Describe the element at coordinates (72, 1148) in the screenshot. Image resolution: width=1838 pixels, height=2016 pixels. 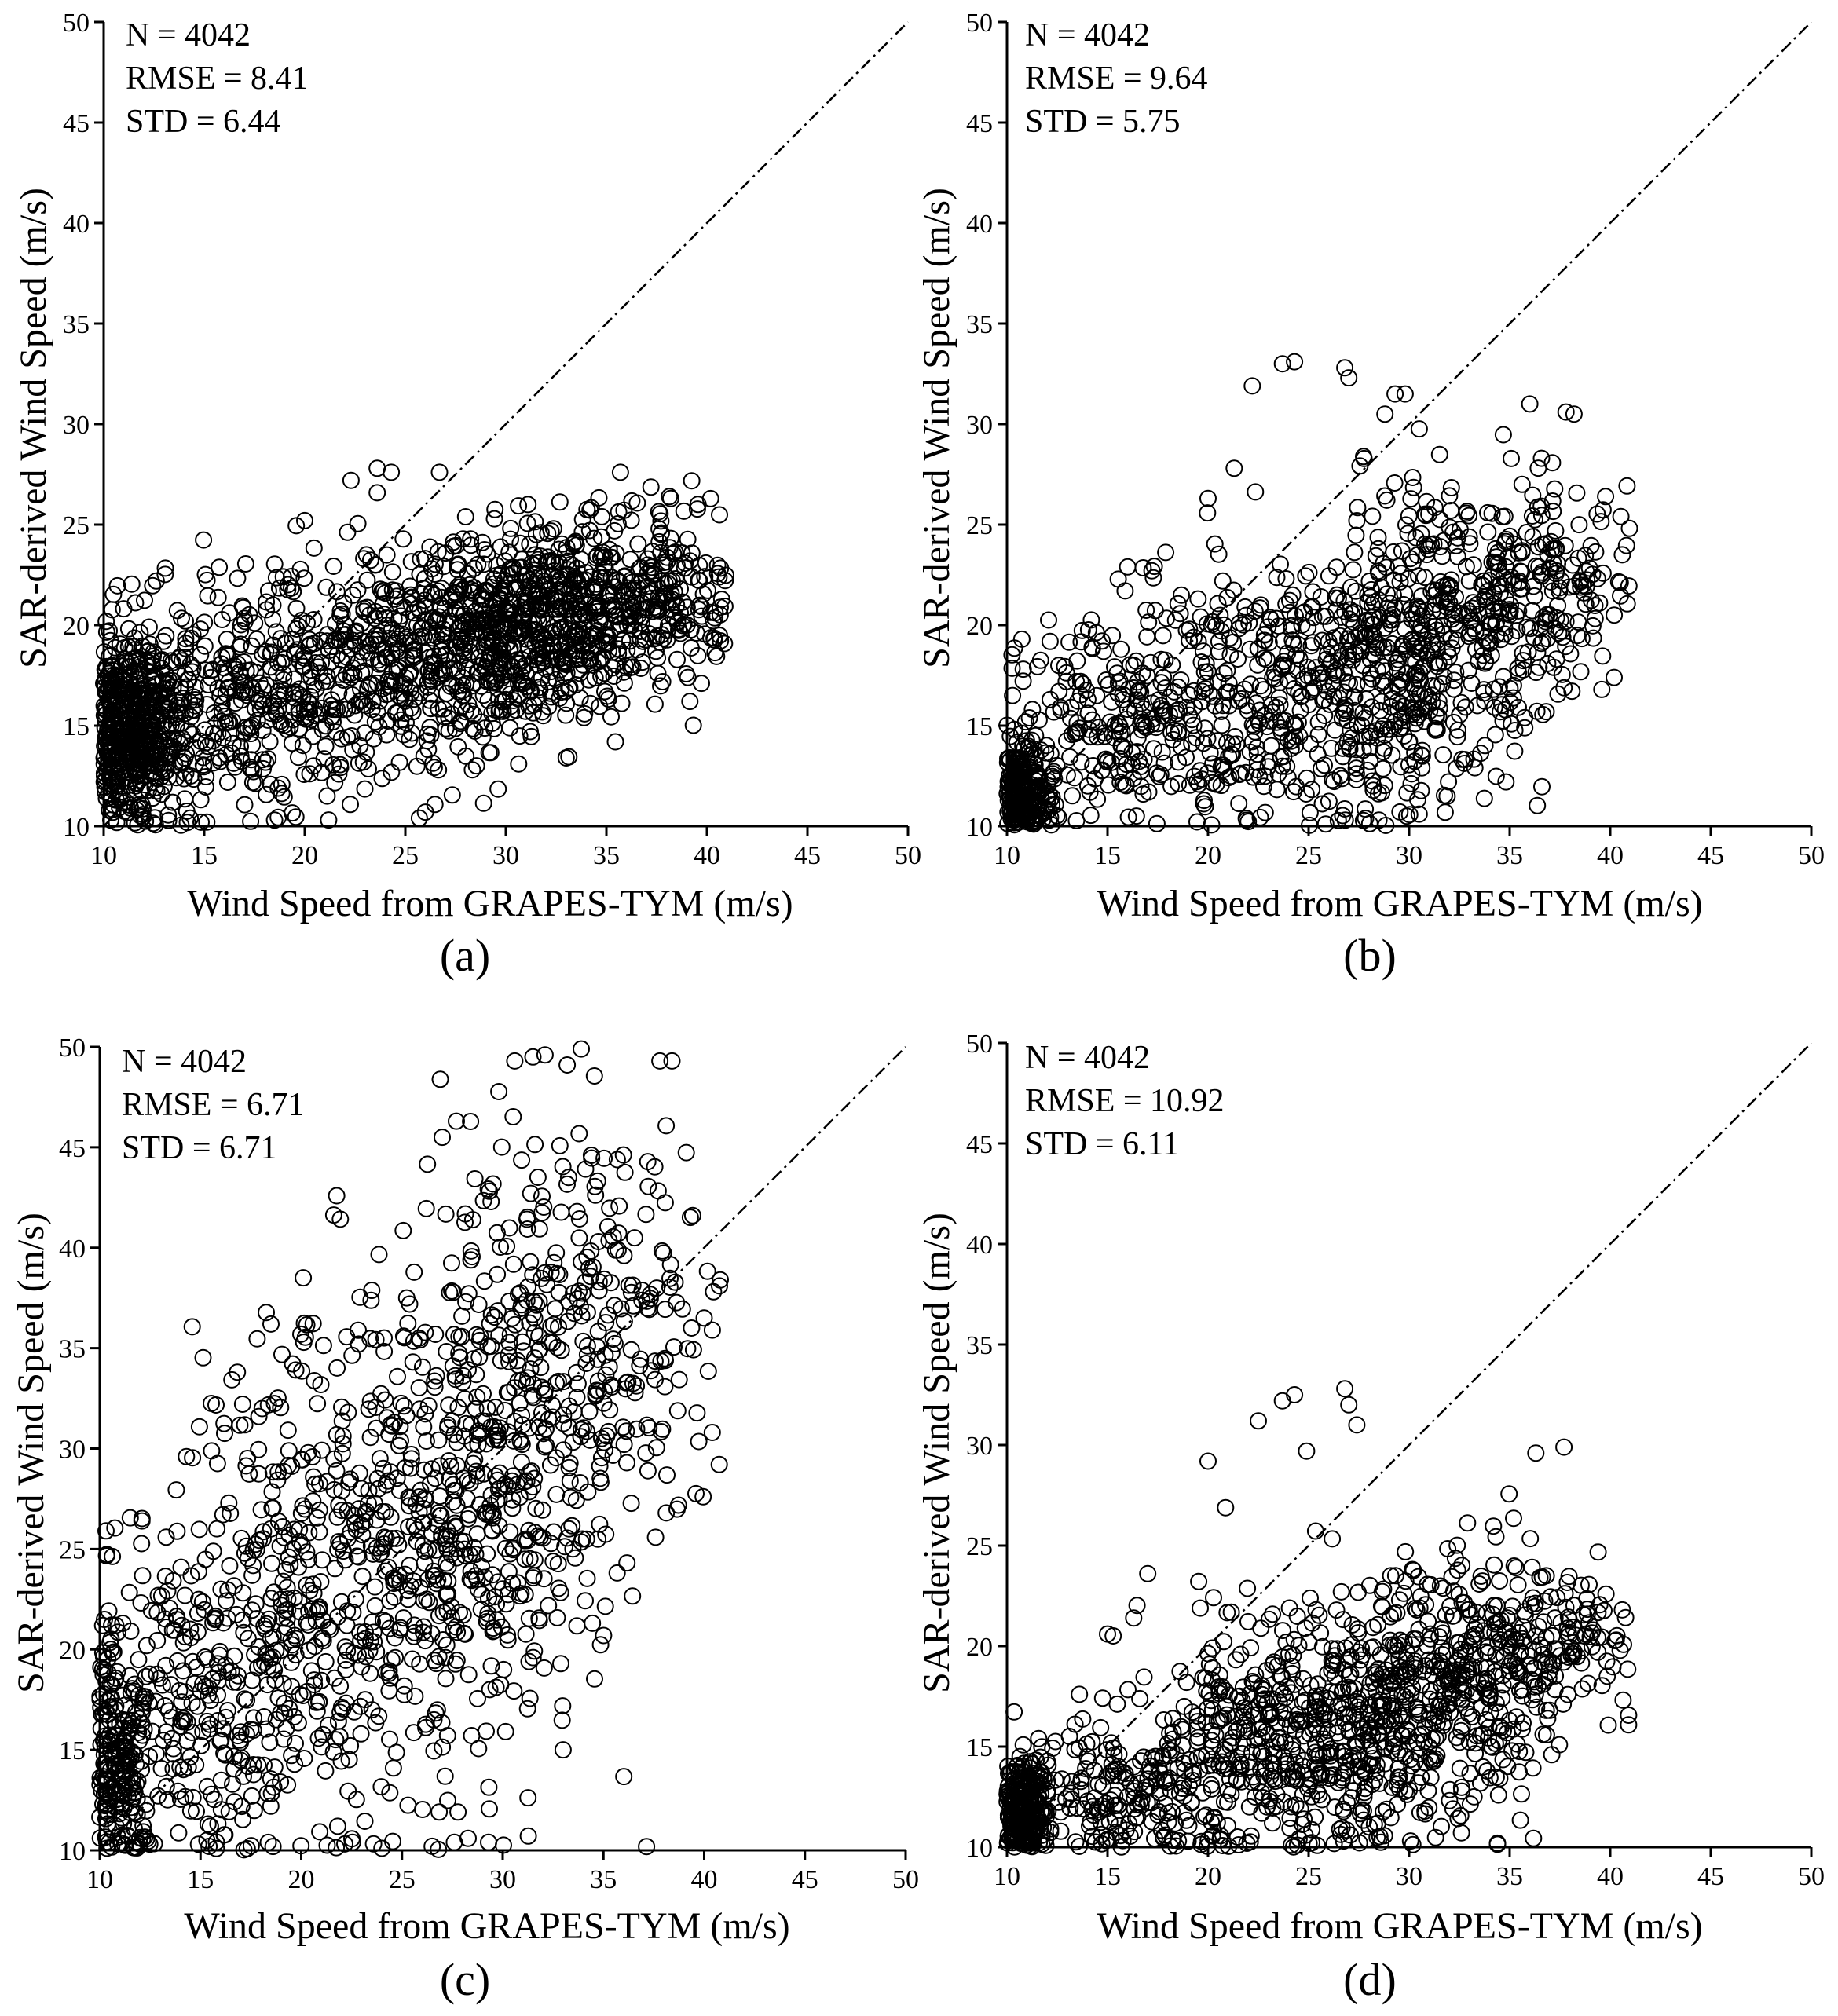
I see `y-tick-label-c-7: 45` at that location.